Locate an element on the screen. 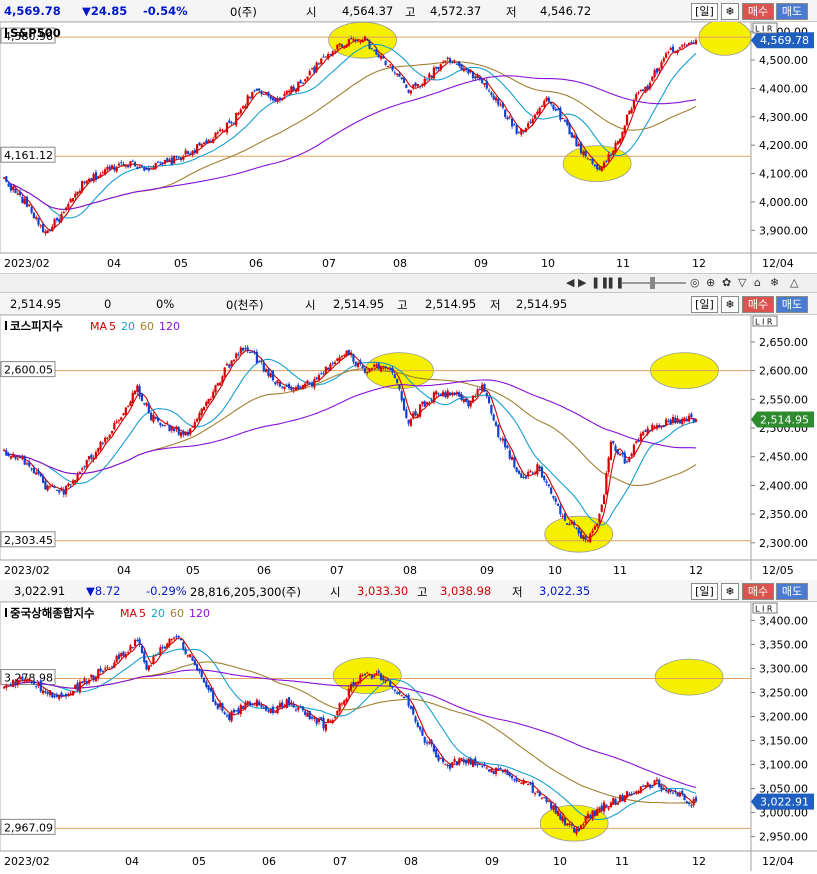 This screenshot has height=874, width=817. ma-legend-item: 20 is located at coordinates (158, 613).